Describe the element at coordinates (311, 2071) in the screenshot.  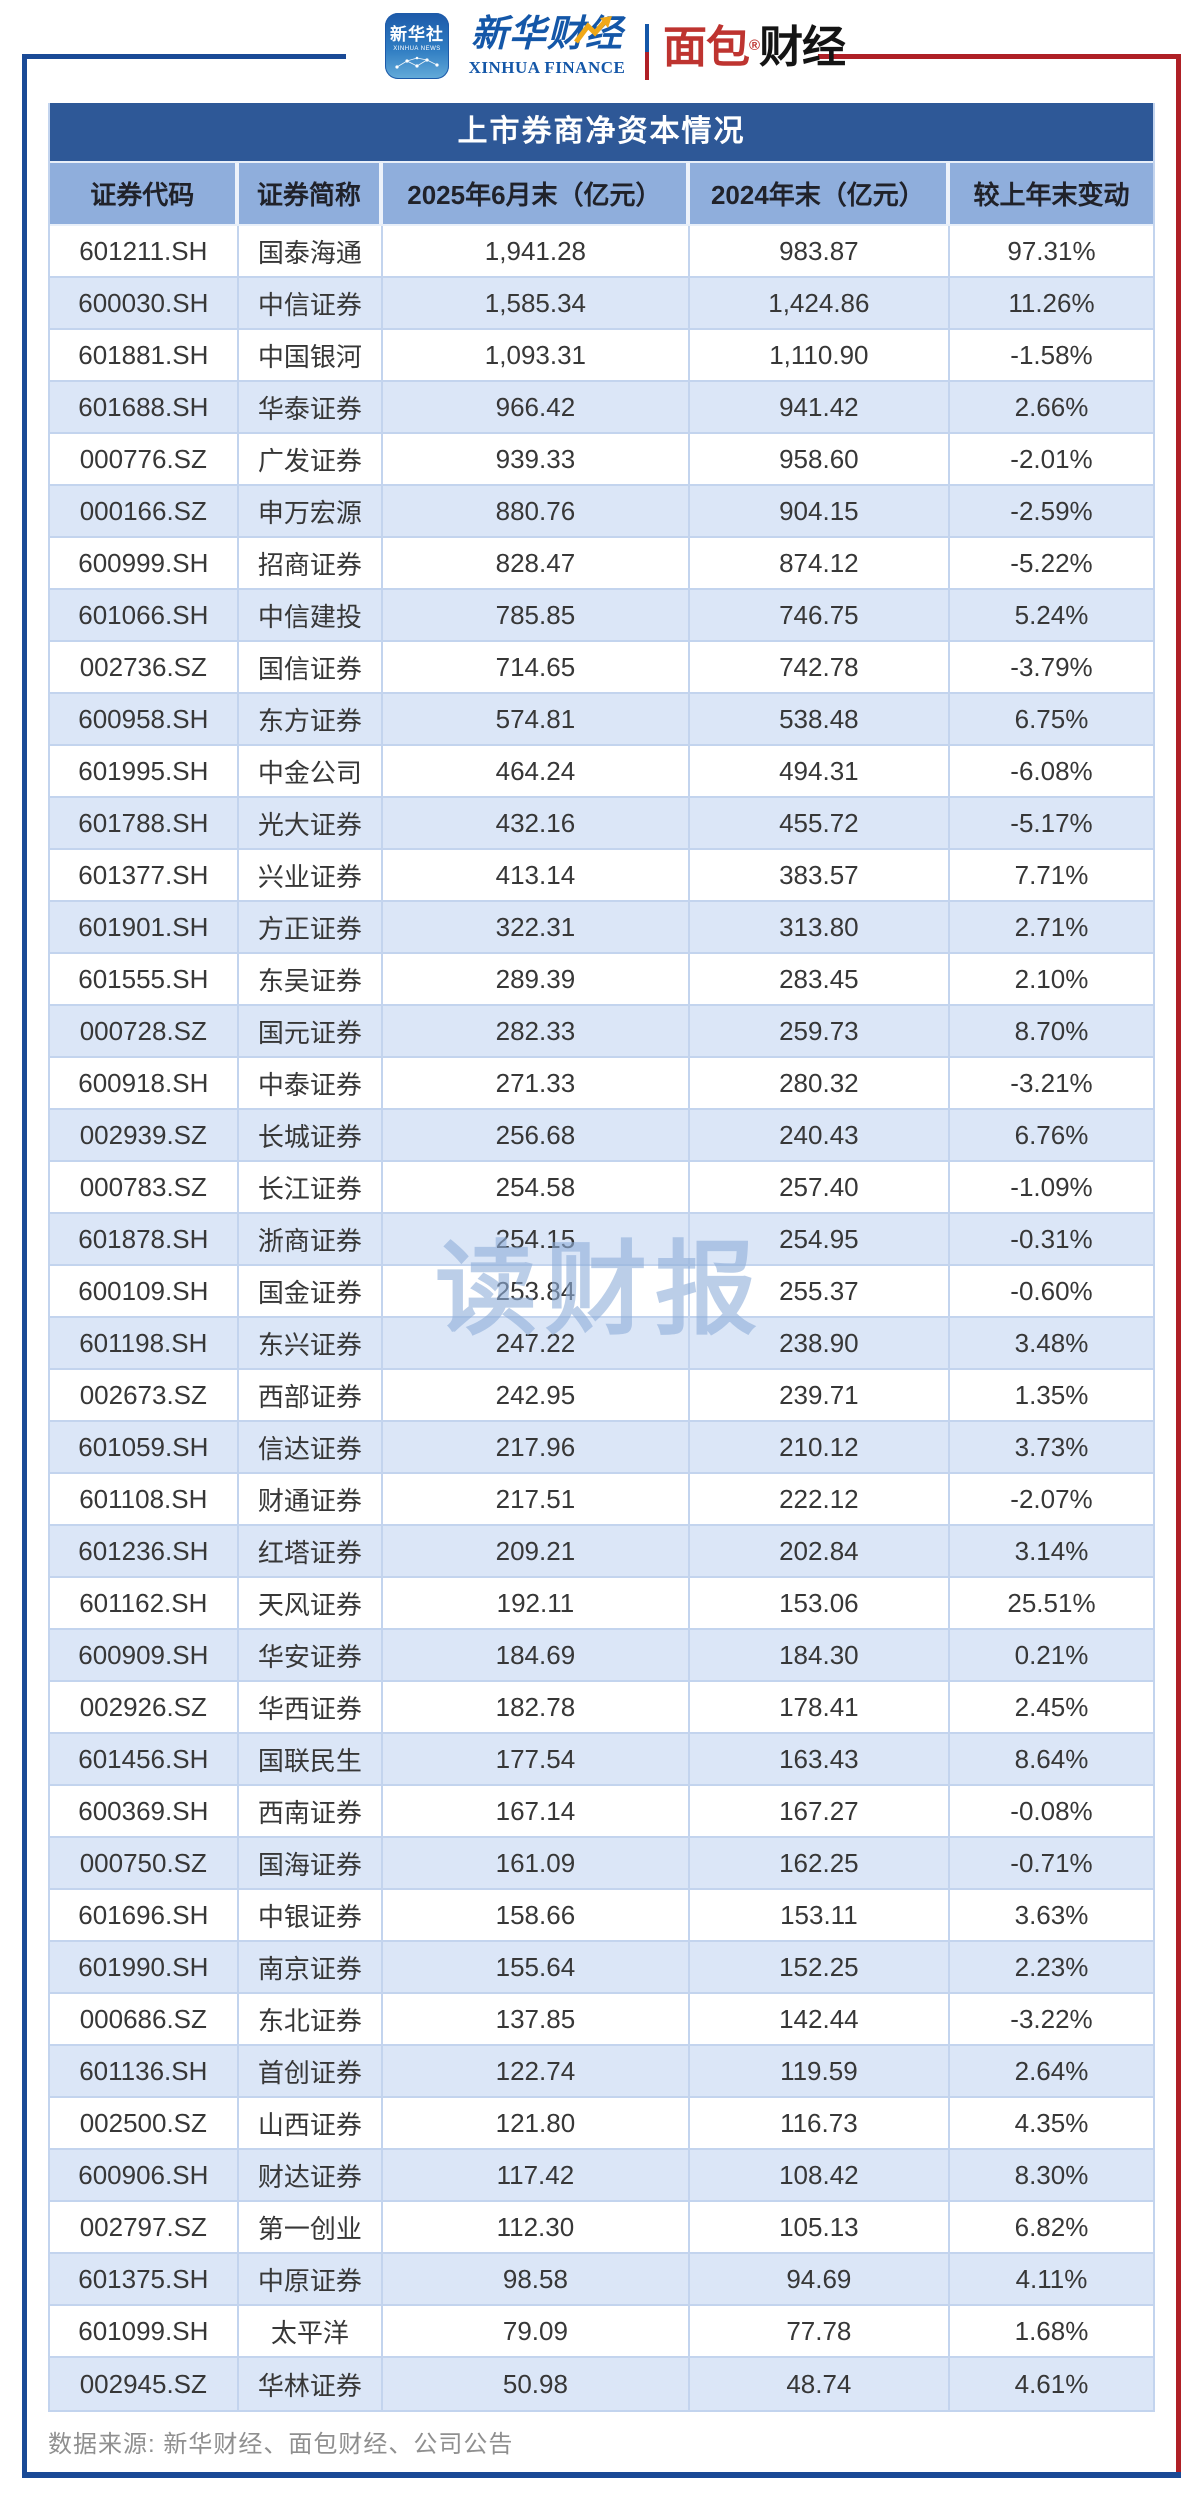
I see `cell-name: 首创证券` at that location.